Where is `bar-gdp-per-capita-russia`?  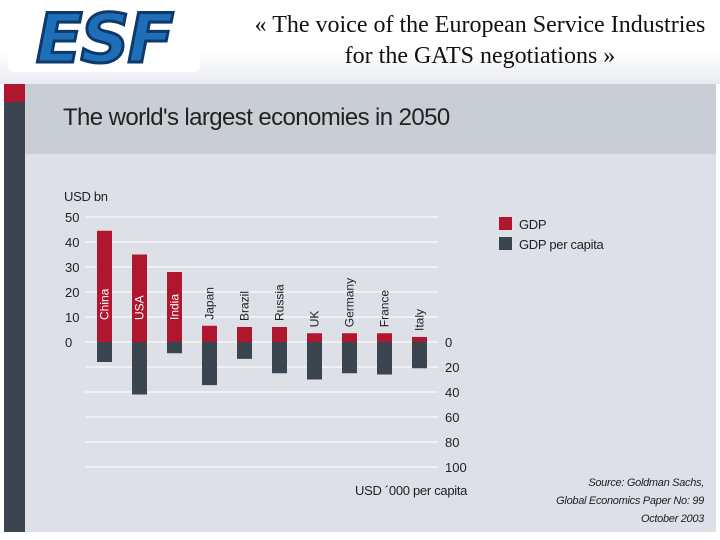
bar-gdp-per-capita-russia is located at coordinates (279, 358).